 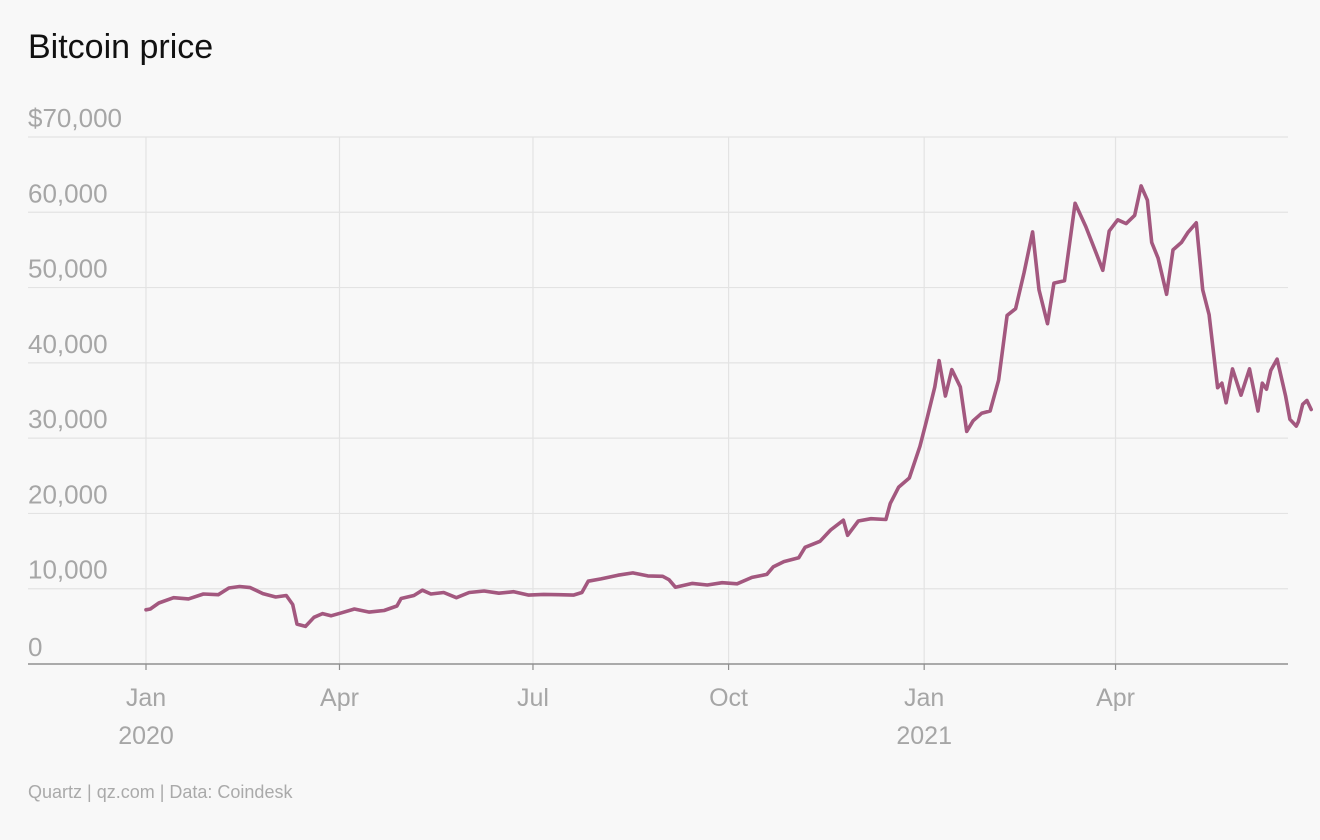 I want to click on y-tick-label: 30,000, so click(x=68, y=419).